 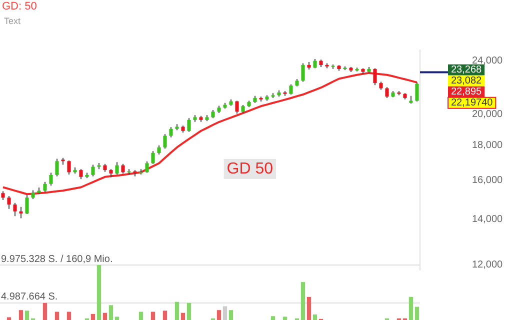 What do you see at coordinates (19, 6) in the screenshot?
I see `chart-title: GD: 50` at bounding box center [19, 6].